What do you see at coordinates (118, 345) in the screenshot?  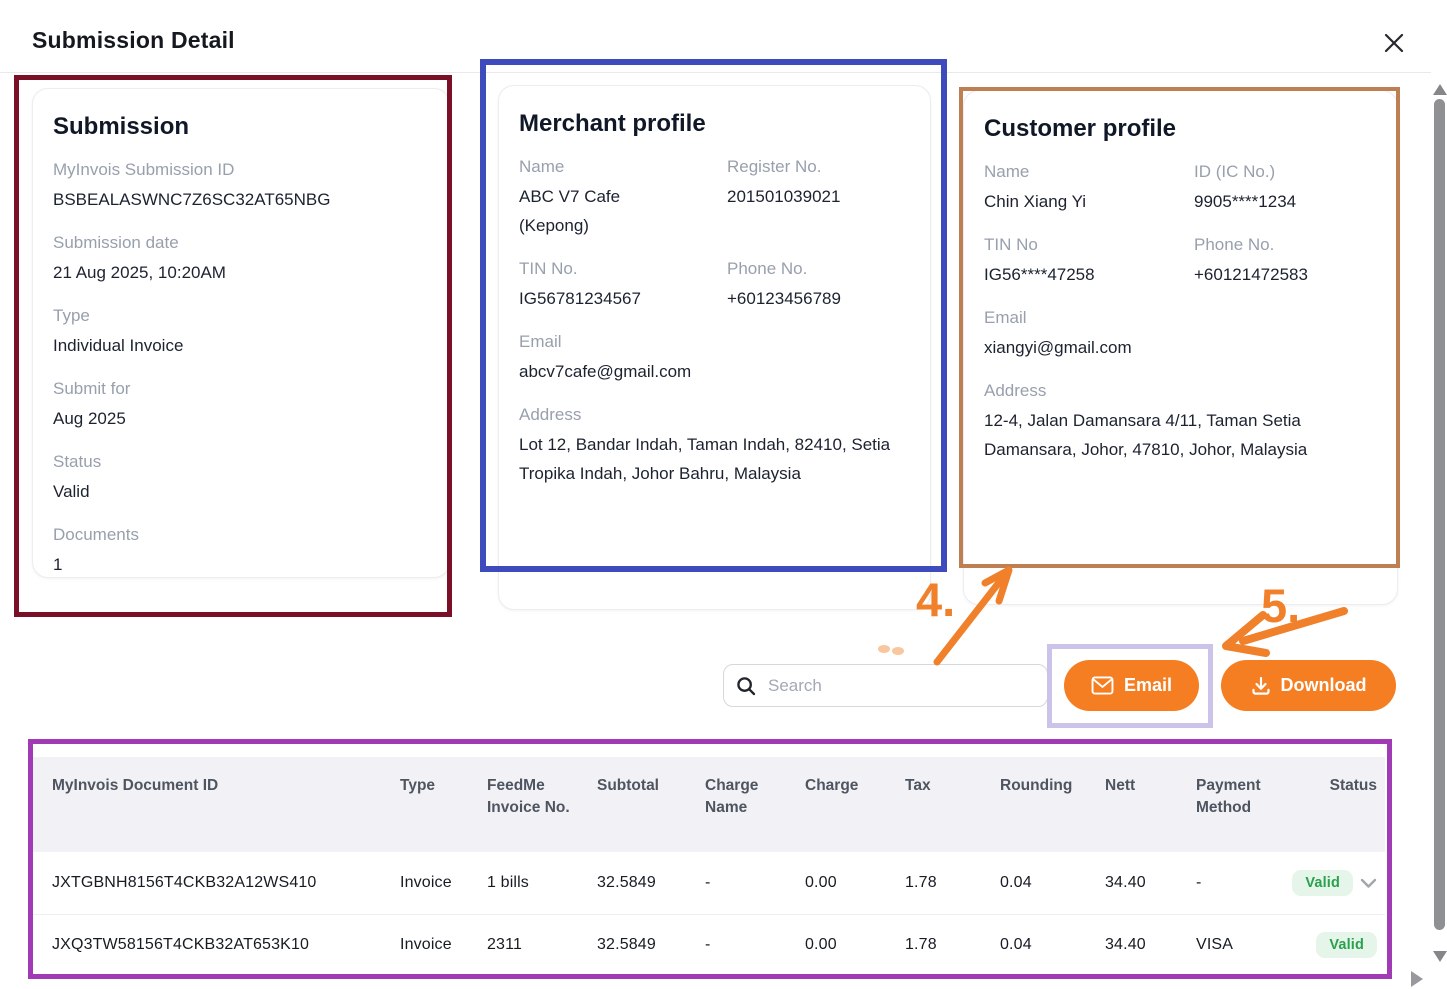 I see `field-value: Individual Invoice` at bounding box center [118, 345].